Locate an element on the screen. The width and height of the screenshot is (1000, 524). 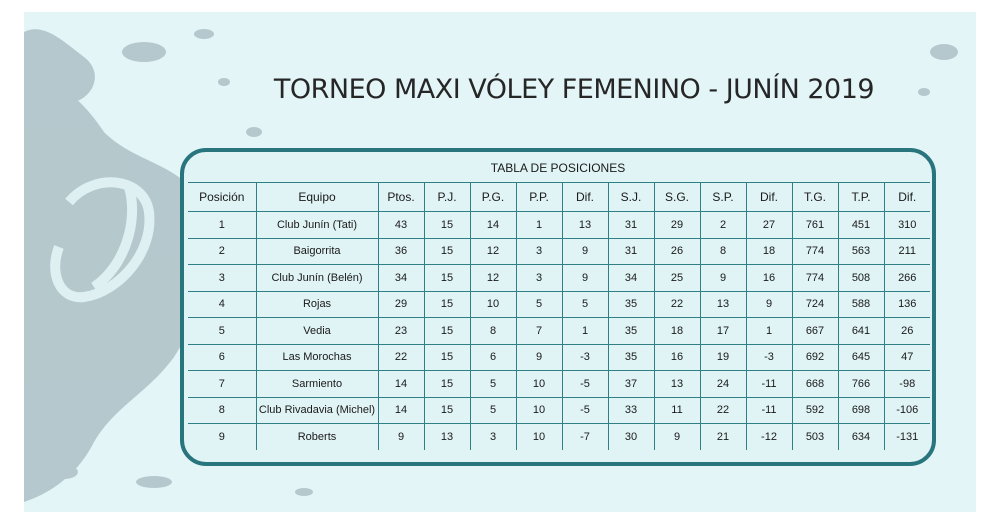
column-header: P.G. is located at coordinates (493, 197).